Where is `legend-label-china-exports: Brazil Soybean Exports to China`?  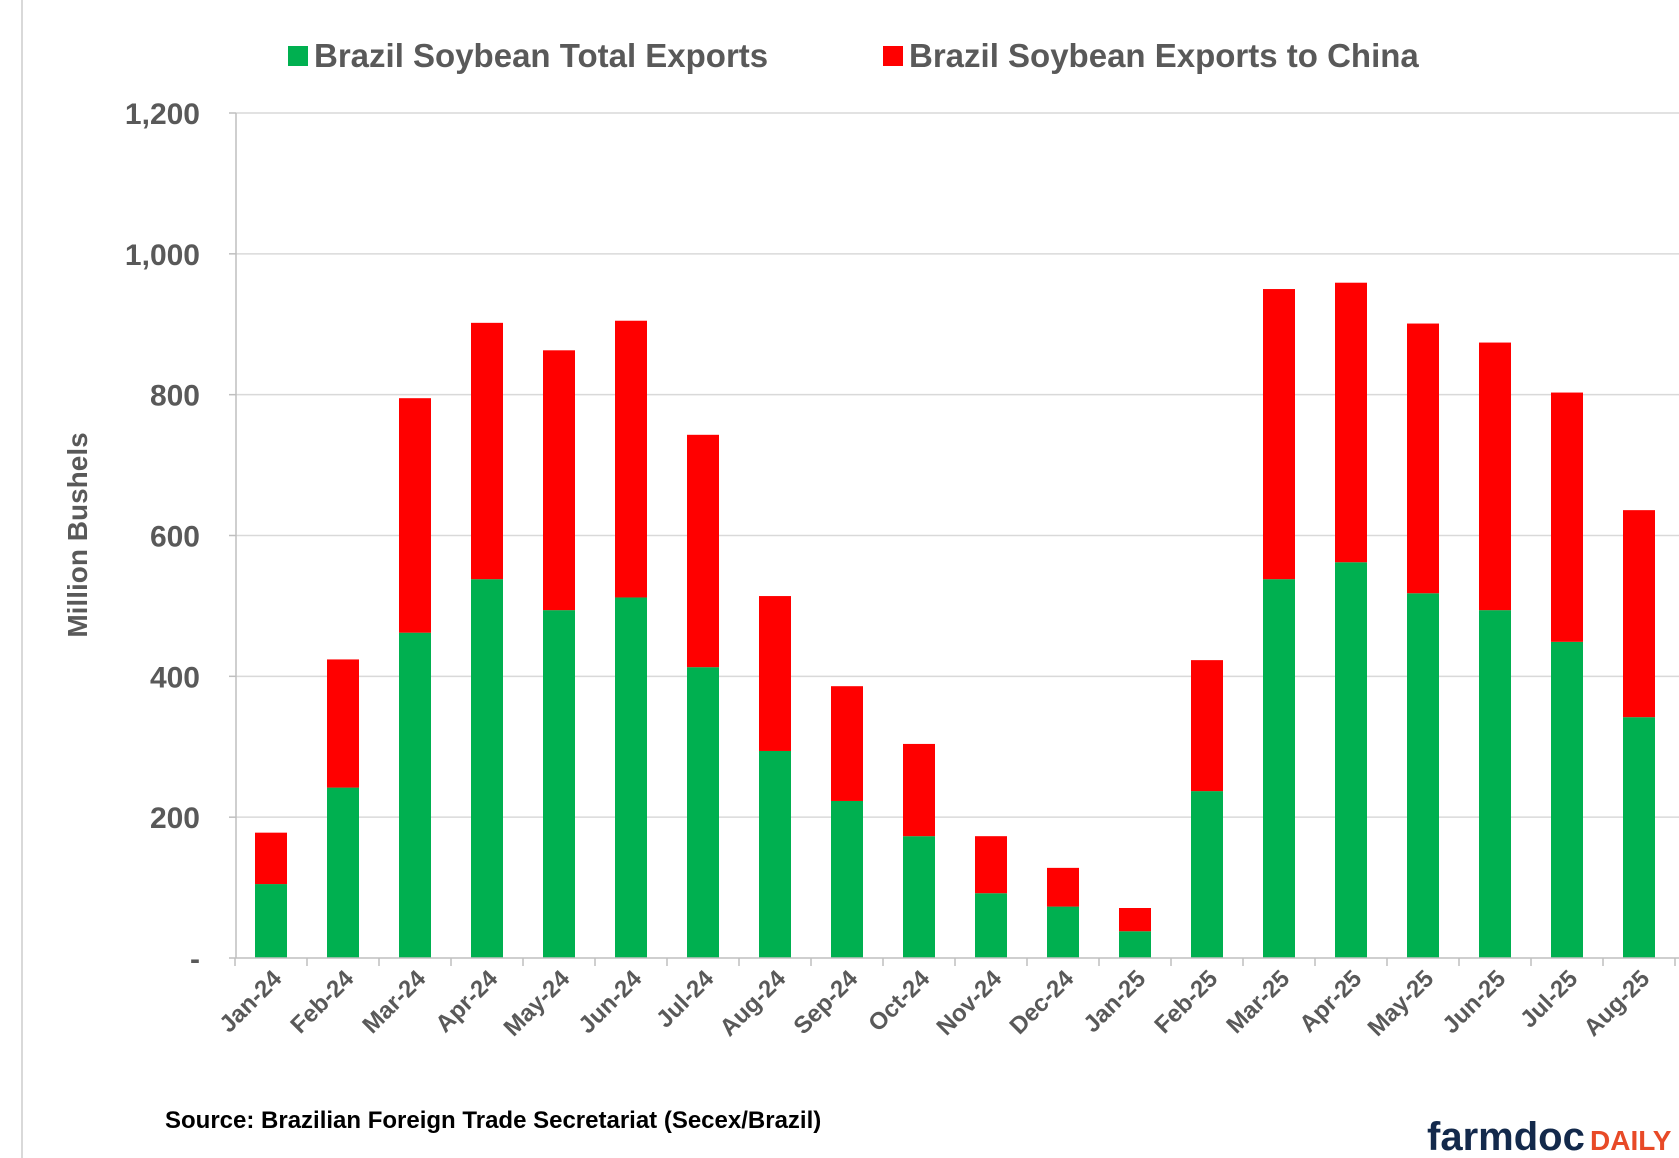
legend-label-china-exports: Brazil Soybean Exports to China is located at coordinates (1164, 55).